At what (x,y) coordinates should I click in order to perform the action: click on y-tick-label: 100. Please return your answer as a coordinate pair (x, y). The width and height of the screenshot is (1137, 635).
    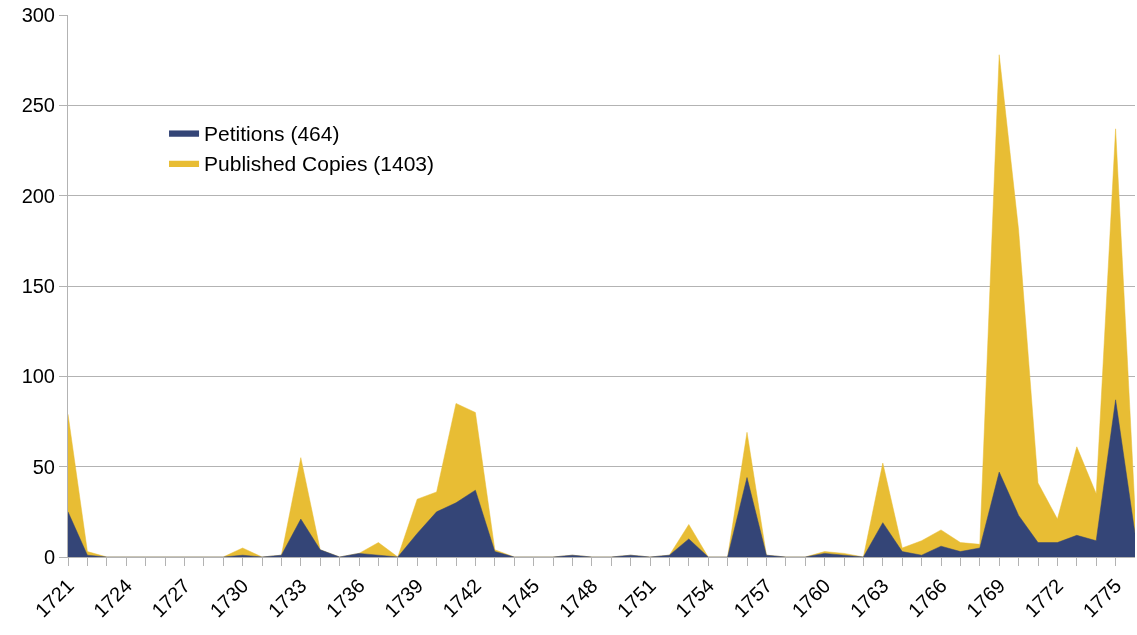
    Looking at the image, I should click on (38, 376).